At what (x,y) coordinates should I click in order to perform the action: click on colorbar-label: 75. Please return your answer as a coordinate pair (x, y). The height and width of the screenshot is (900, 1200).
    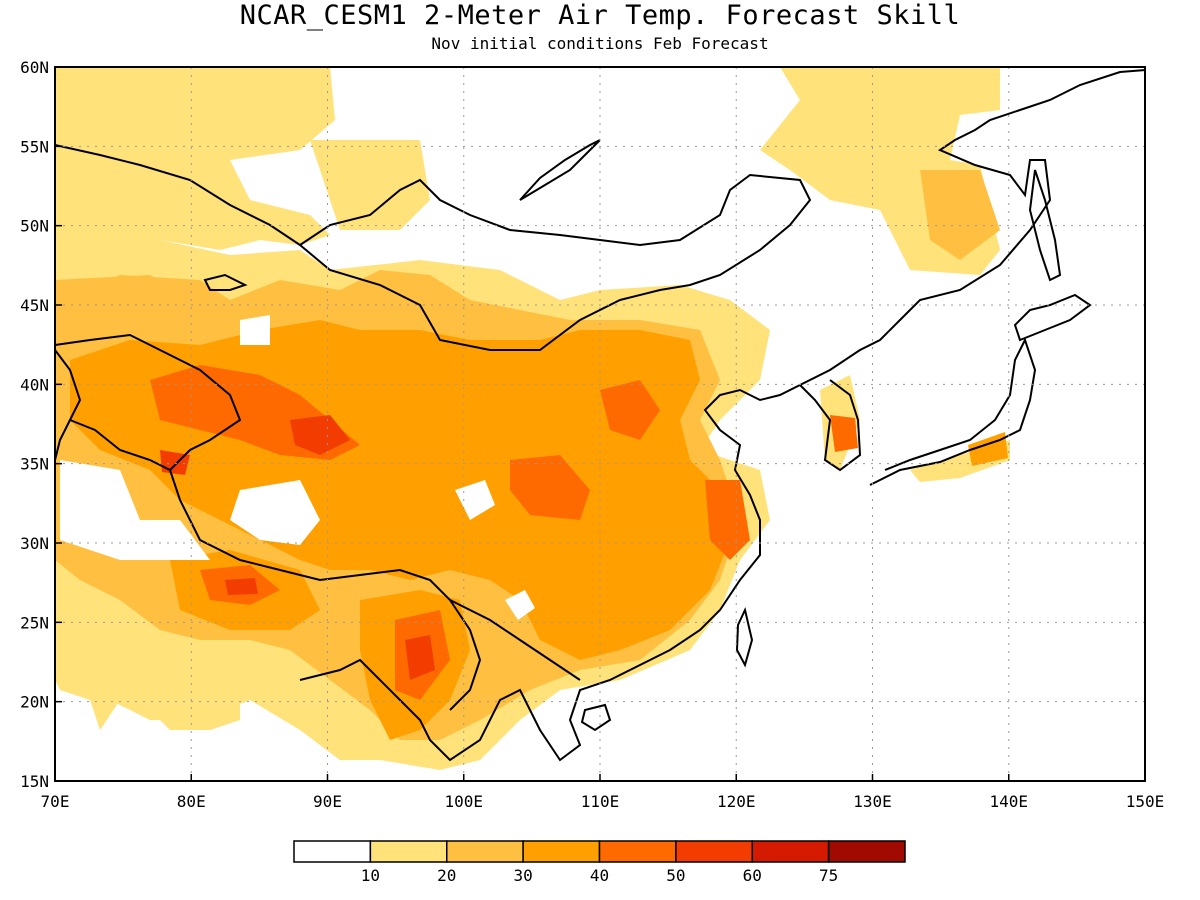
    Looking at the image, I should click on (828, 875).